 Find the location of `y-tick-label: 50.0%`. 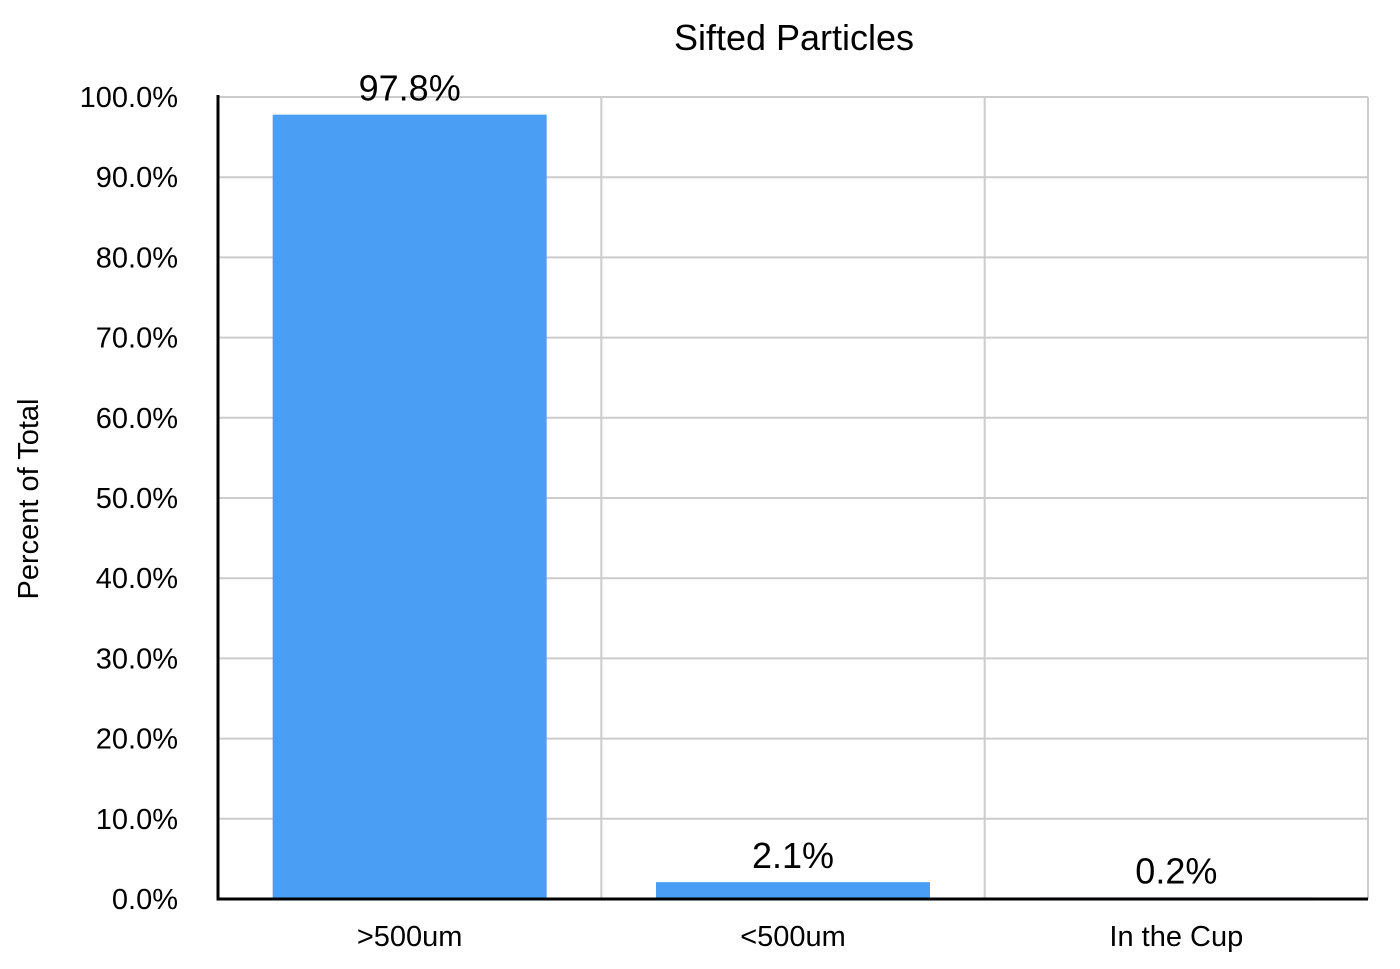

y-tick-label: 50.0% is located at coordinates (137, 499).